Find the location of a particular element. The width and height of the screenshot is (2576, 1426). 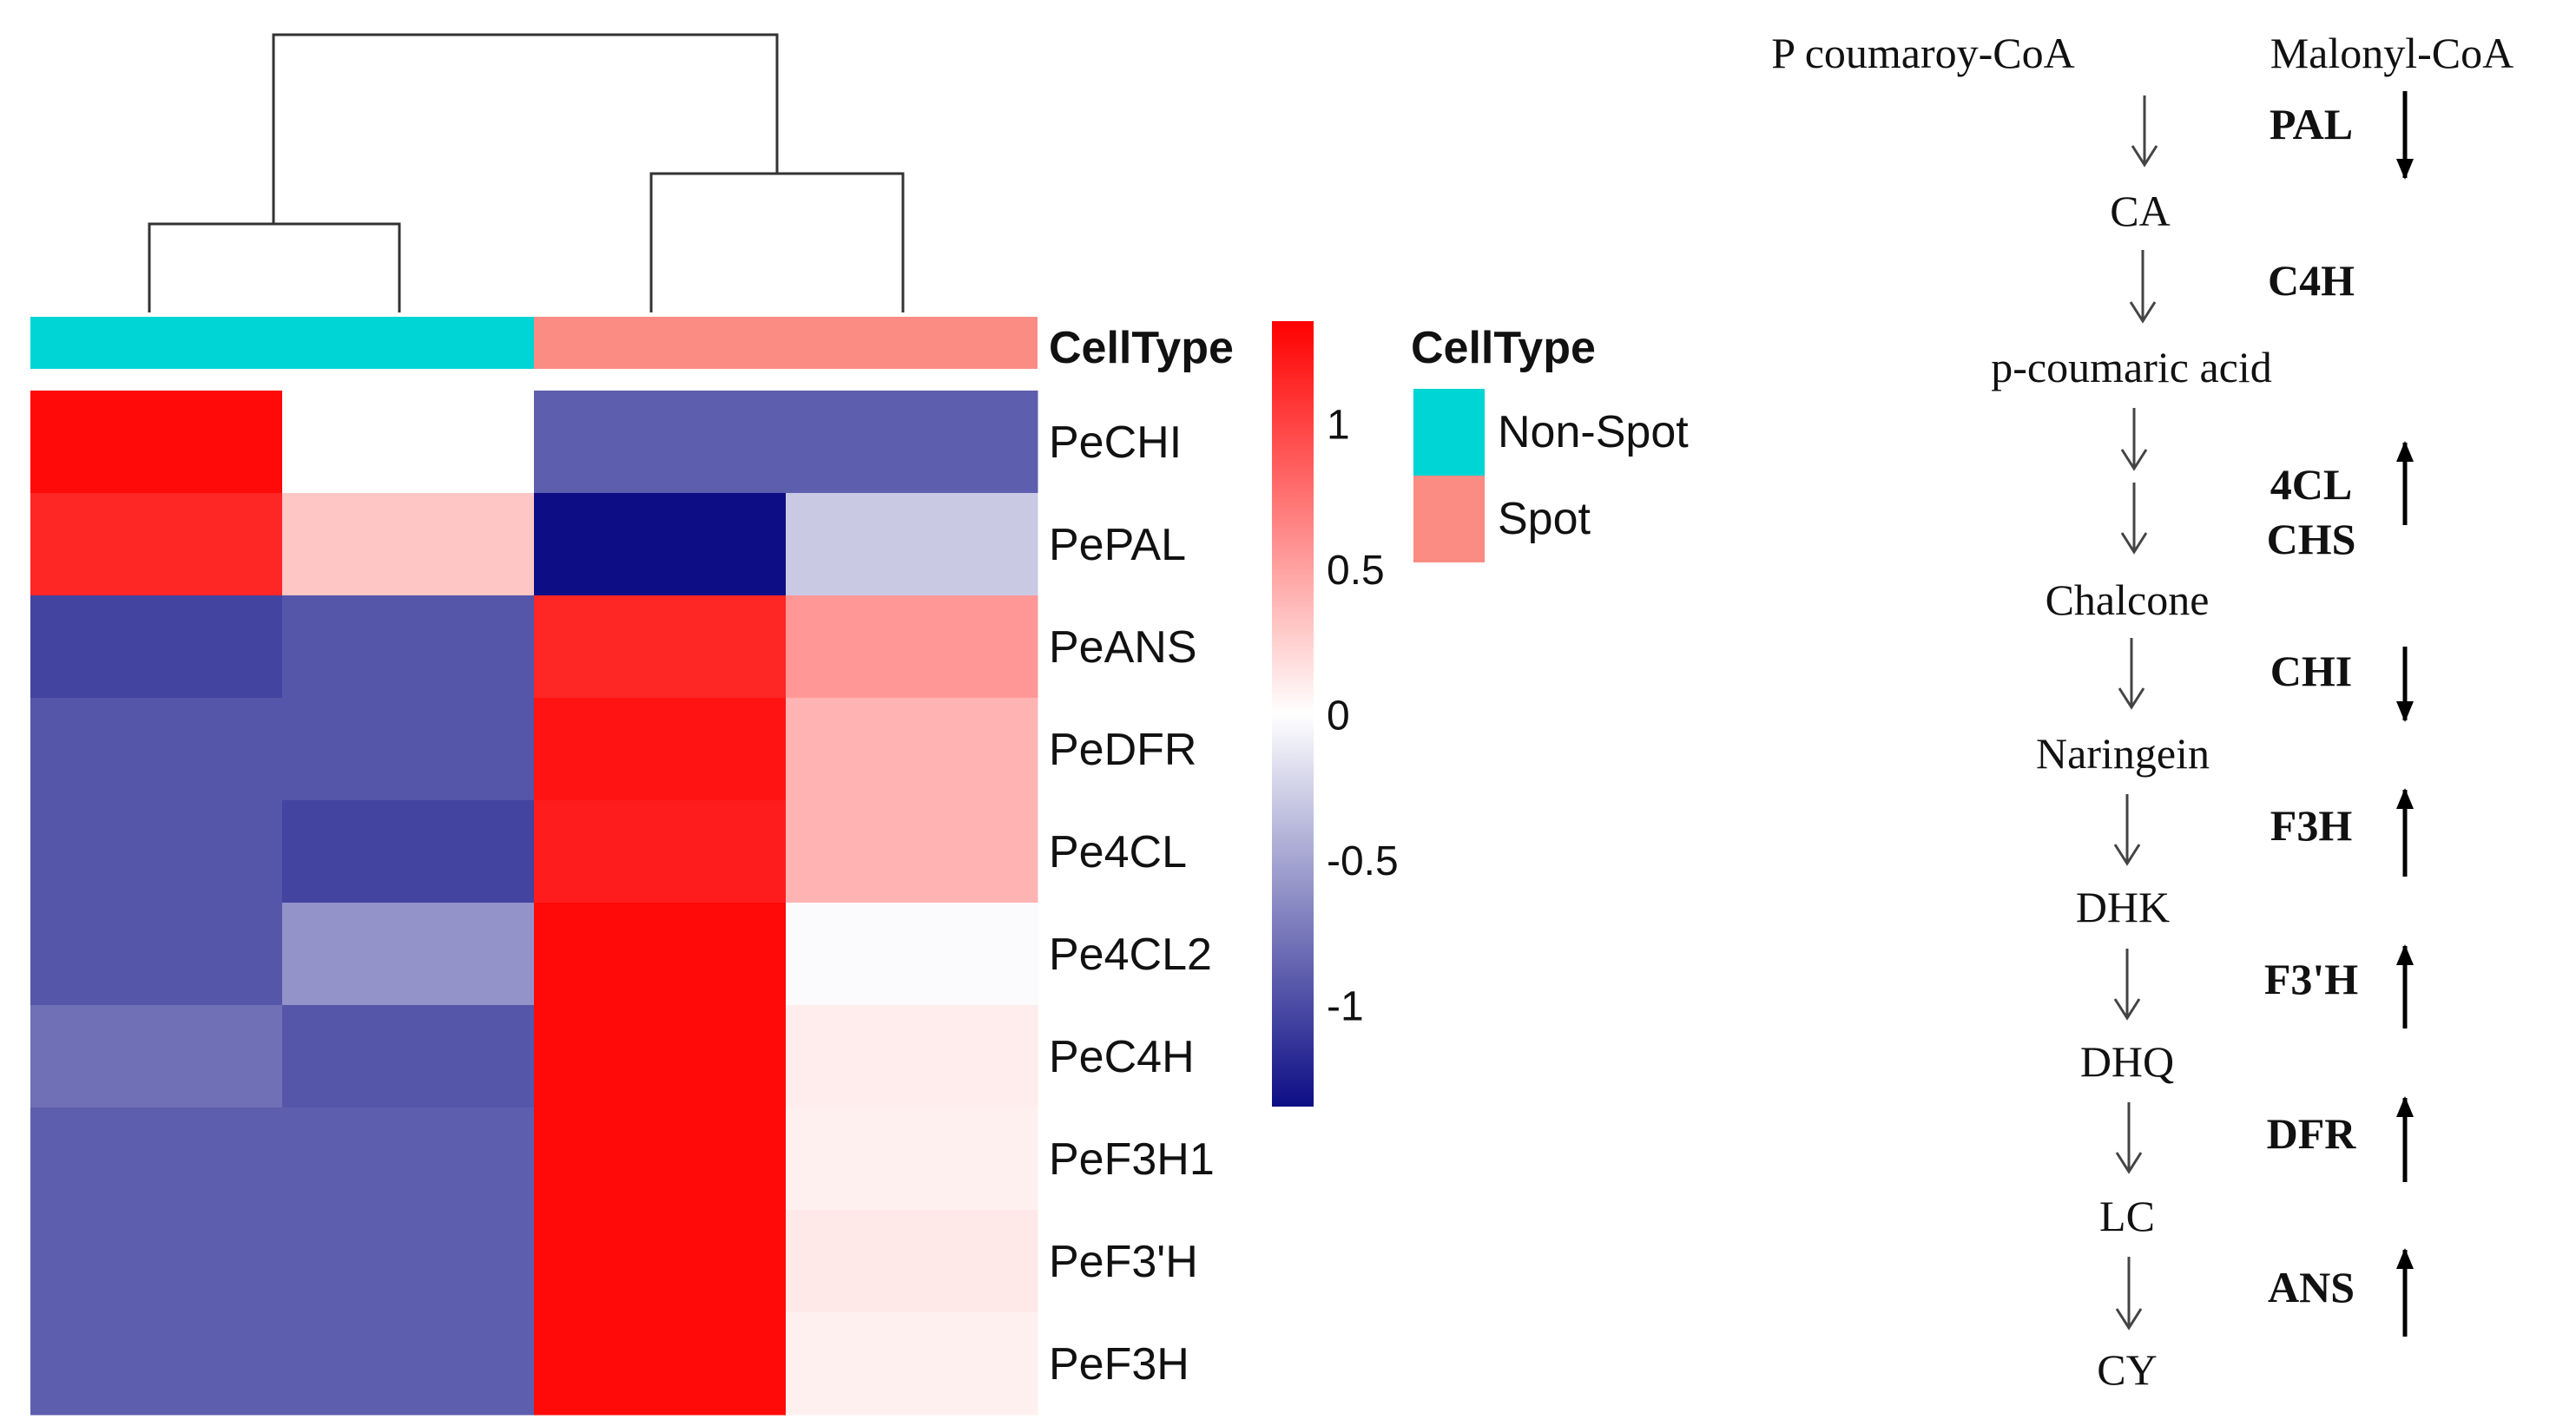

pathway-node: CA is located at coordinates (2140, 211).